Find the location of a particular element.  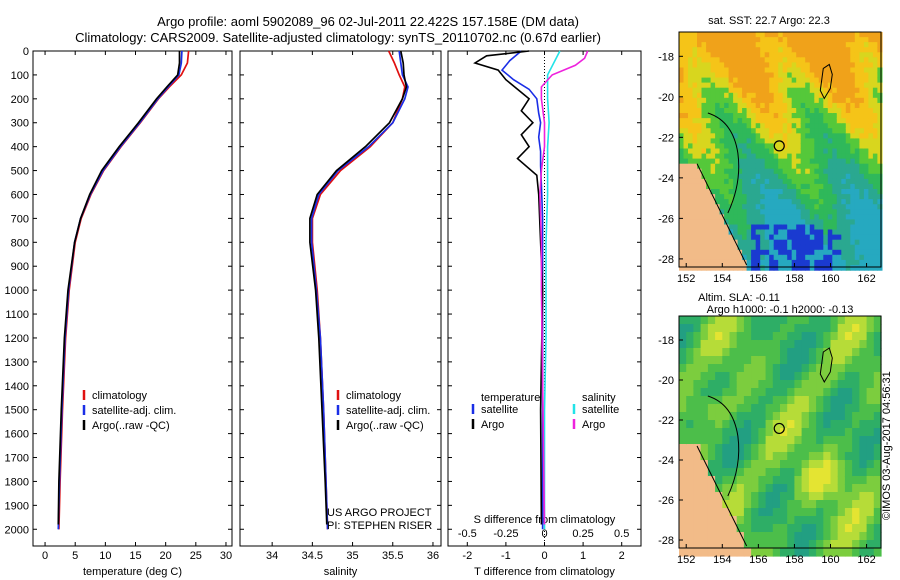

depth-tick-label: 1000 is located at coordinates (17, 291).